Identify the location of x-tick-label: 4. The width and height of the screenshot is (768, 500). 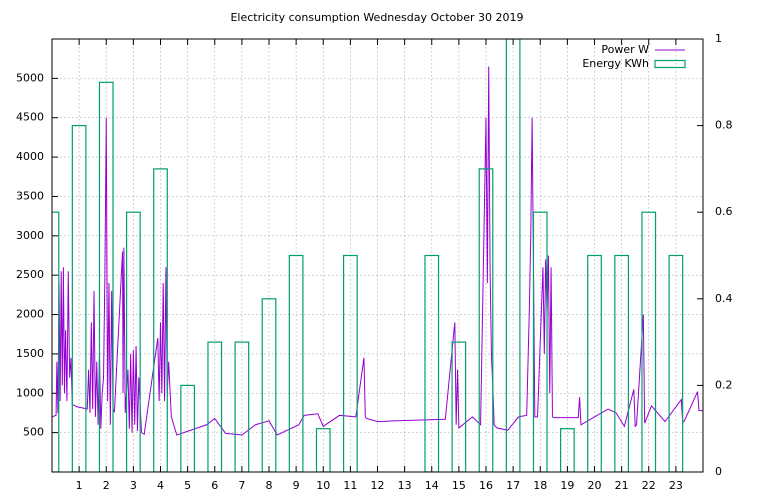
(160, 485).